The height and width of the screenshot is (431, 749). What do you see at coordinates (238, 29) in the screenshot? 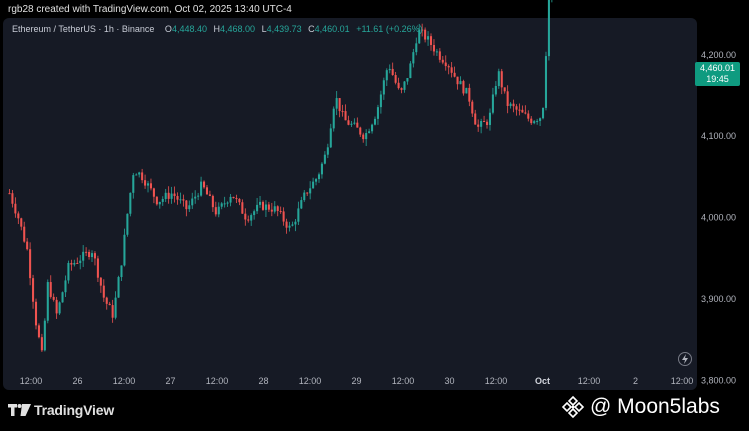
I see `high-value: 4,468.00` at bounding box center [238, 29].